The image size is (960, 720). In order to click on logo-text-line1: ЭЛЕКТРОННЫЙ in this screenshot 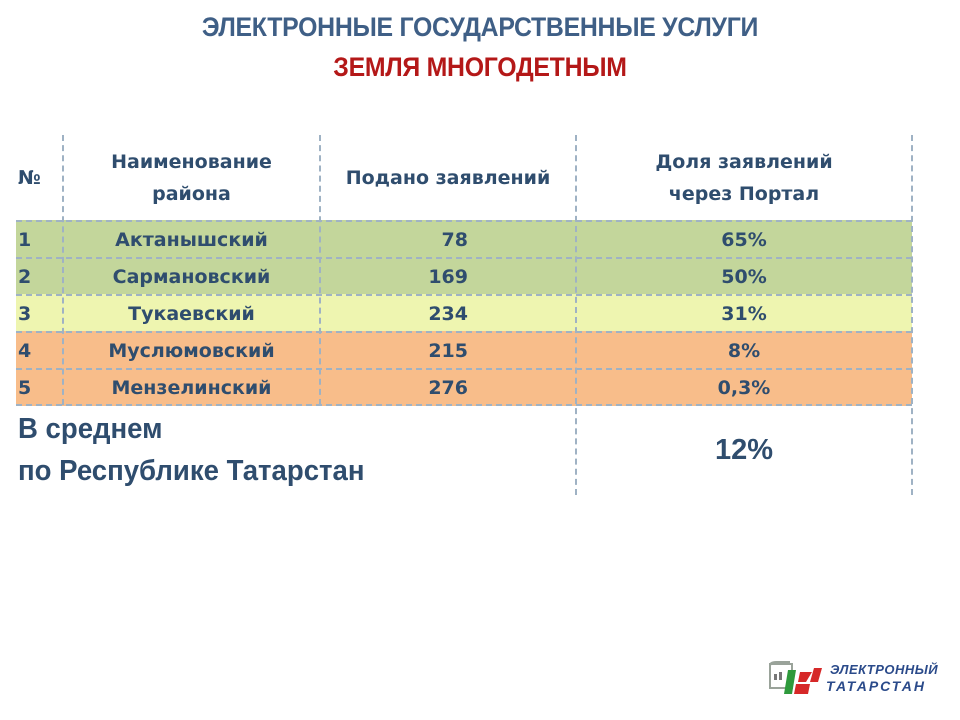, I will do `click(884, 669)`.